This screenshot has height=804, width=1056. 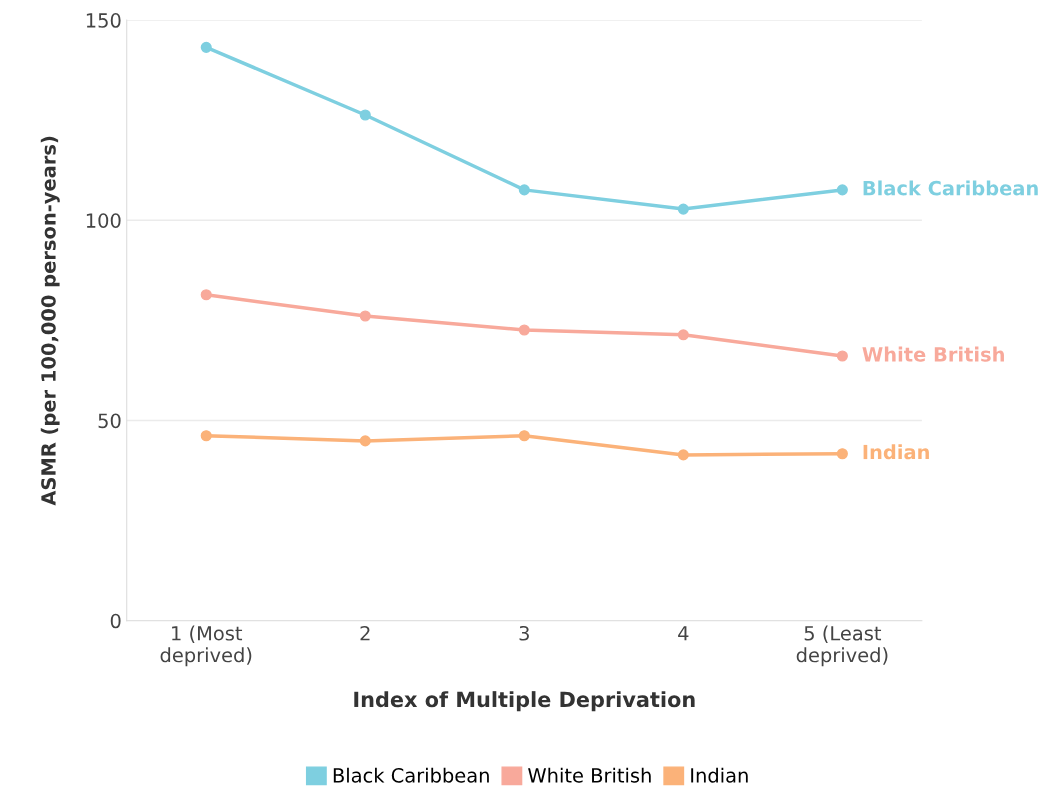 I want to click on text: Black Caribbean, so click(x=950, y=188).